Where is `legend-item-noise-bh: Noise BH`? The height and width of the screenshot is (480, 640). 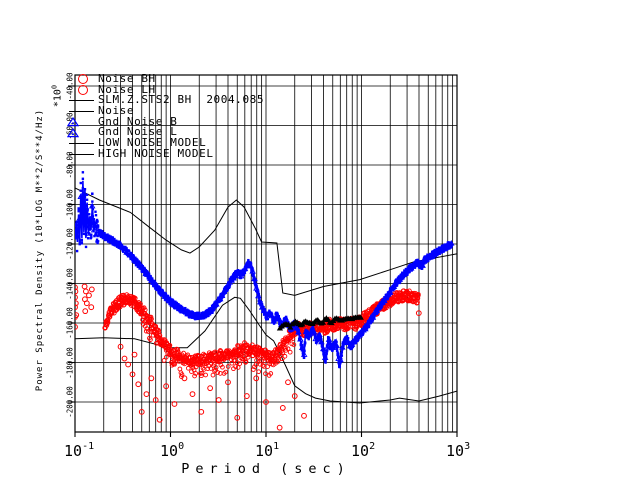 legend-item-noise-bh: Noise BH is located at coordinates (165, 78).